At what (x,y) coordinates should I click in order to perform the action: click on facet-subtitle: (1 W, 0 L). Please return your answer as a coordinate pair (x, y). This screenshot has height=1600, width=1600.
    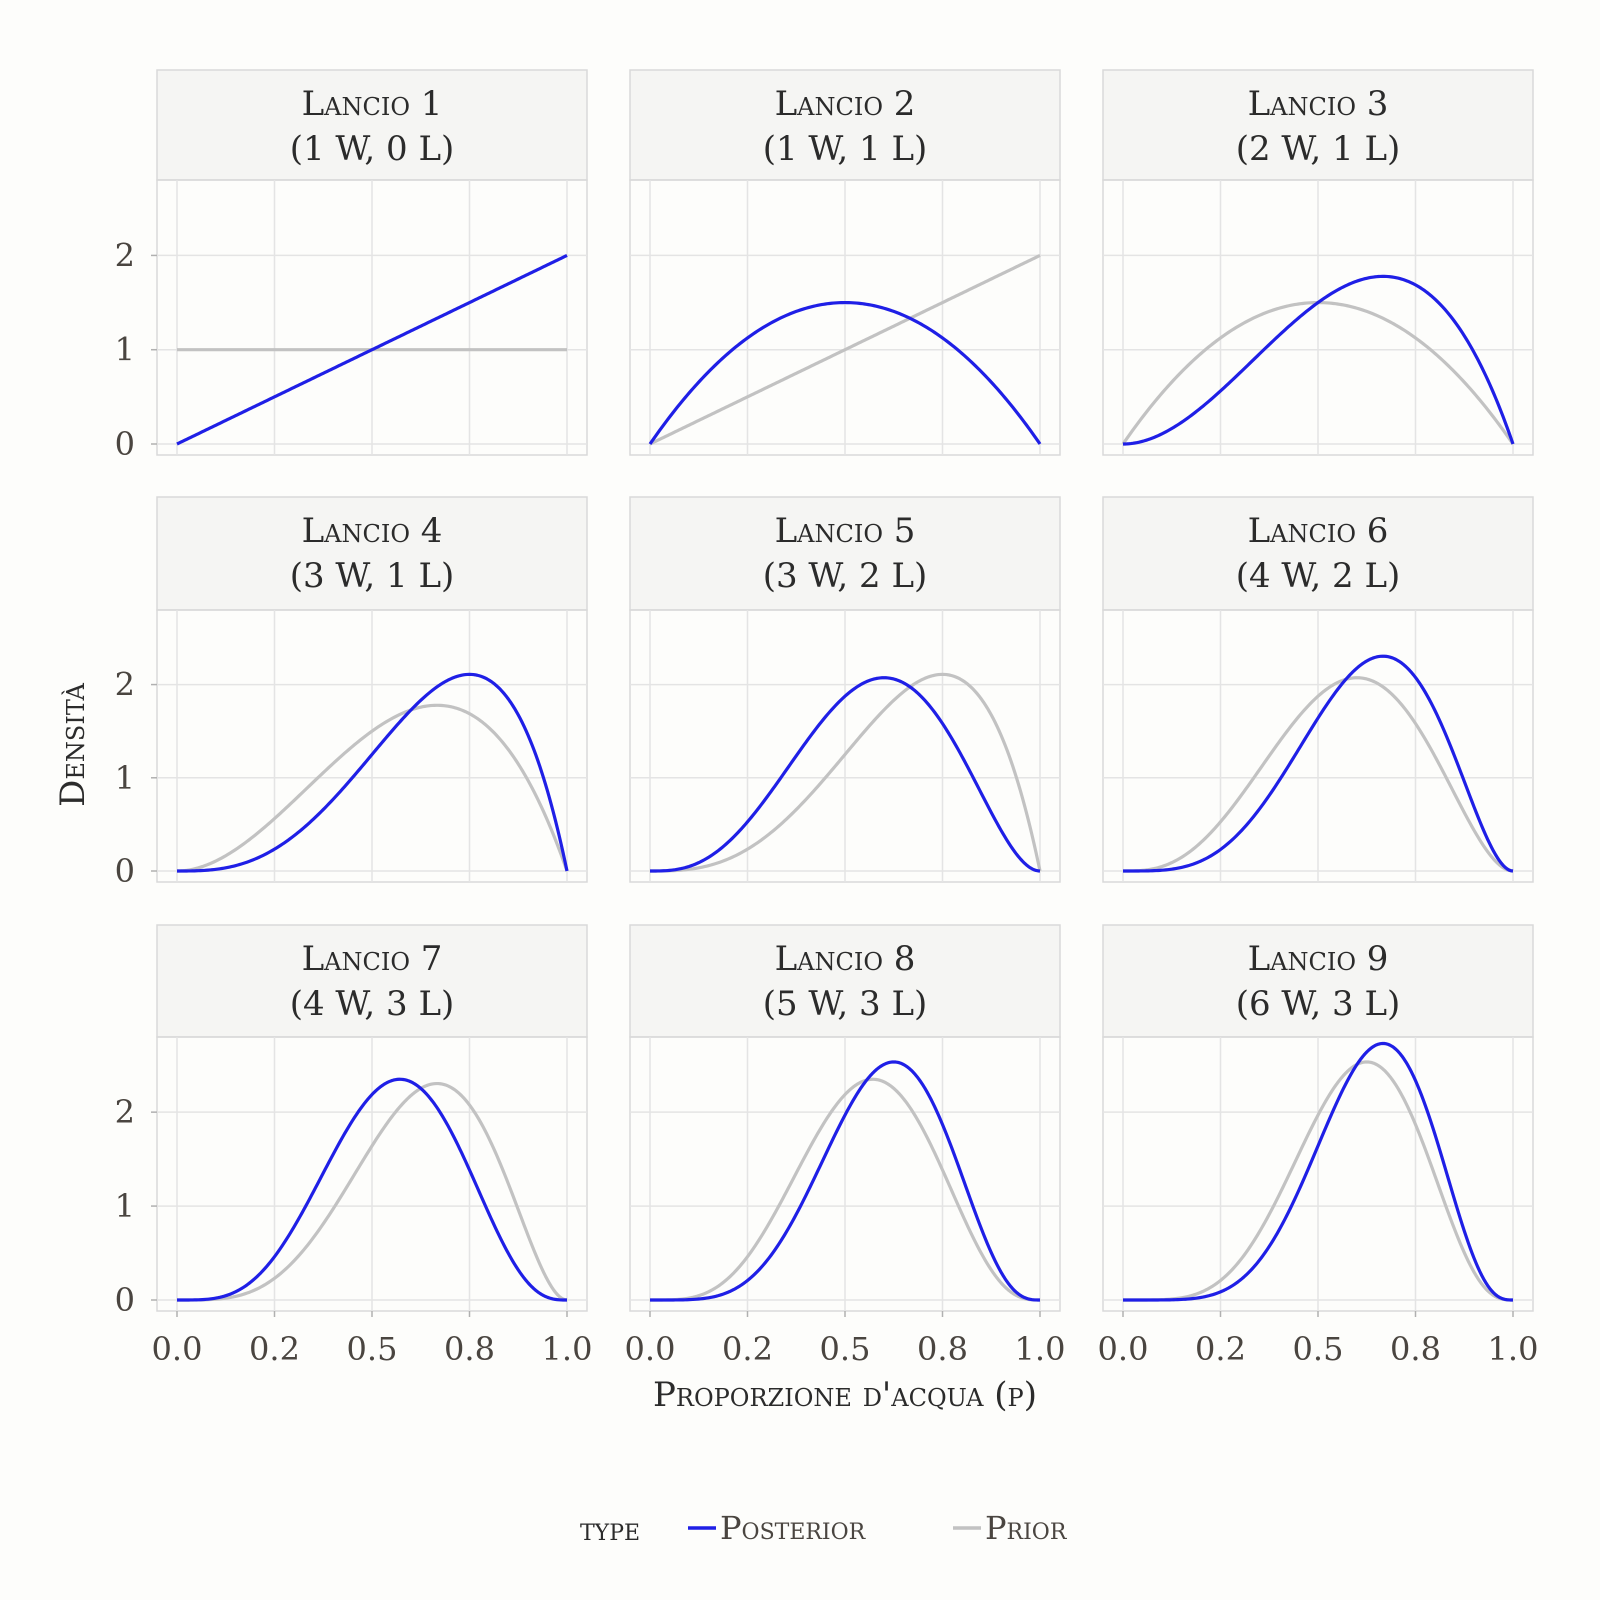
    Looking at the image, I should click on (372, 149).